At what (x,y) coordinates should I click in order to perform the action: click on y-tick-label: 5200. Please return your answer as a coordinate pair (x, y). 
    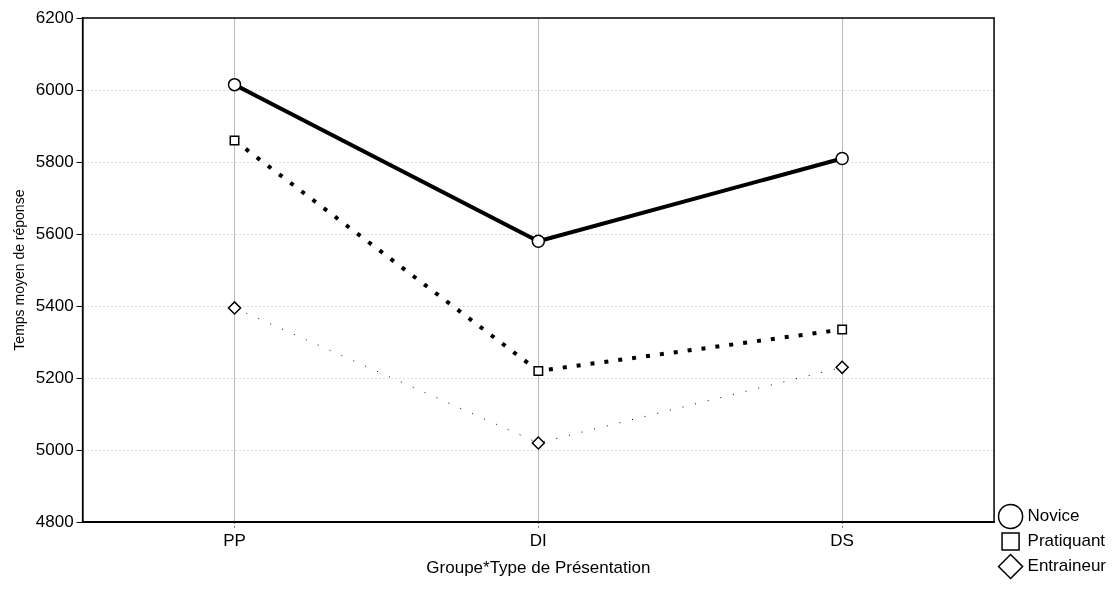
    Looking at the image, I should click on (54, 377).